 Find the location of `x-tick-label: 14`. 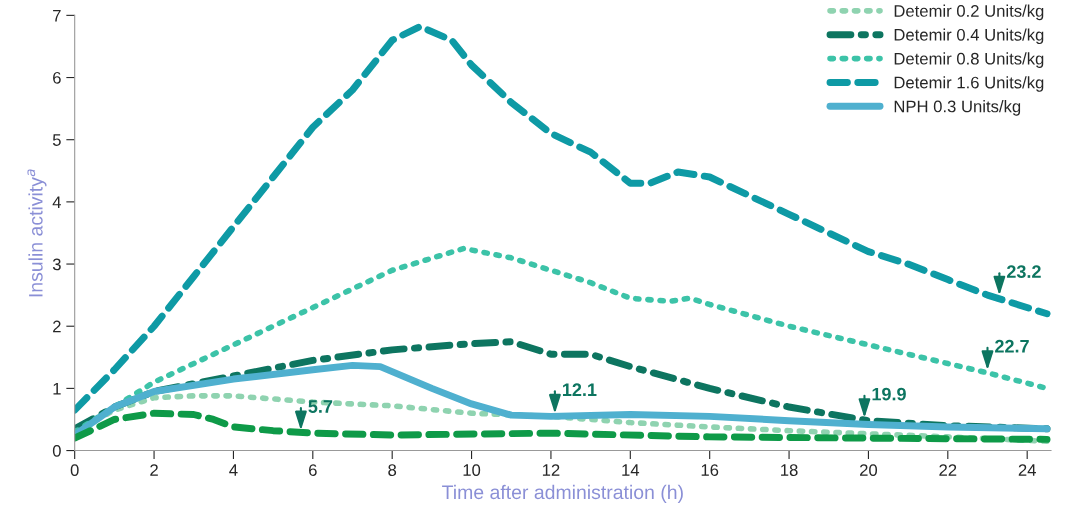

x-tick-label: 14 is located at coordinates (631, 470).